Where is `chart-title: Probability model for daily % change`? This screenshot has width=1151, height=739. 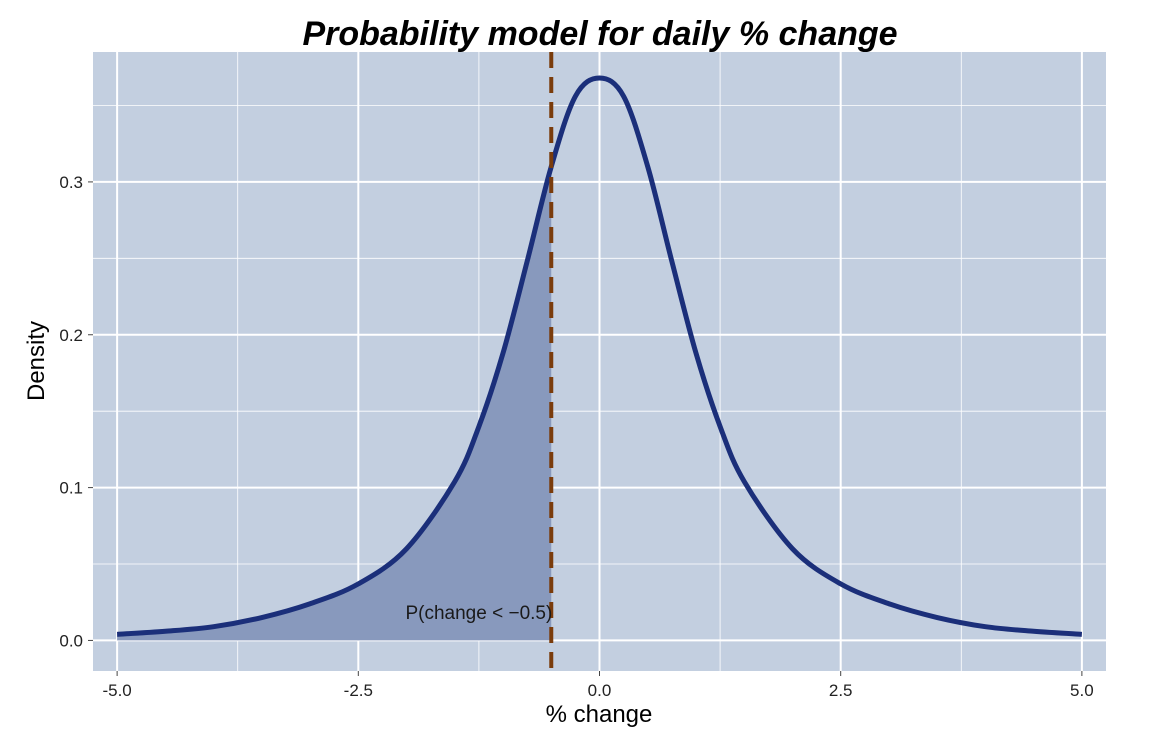 chart-title: Probability model for daily % change is located at coordinates (599, 34).